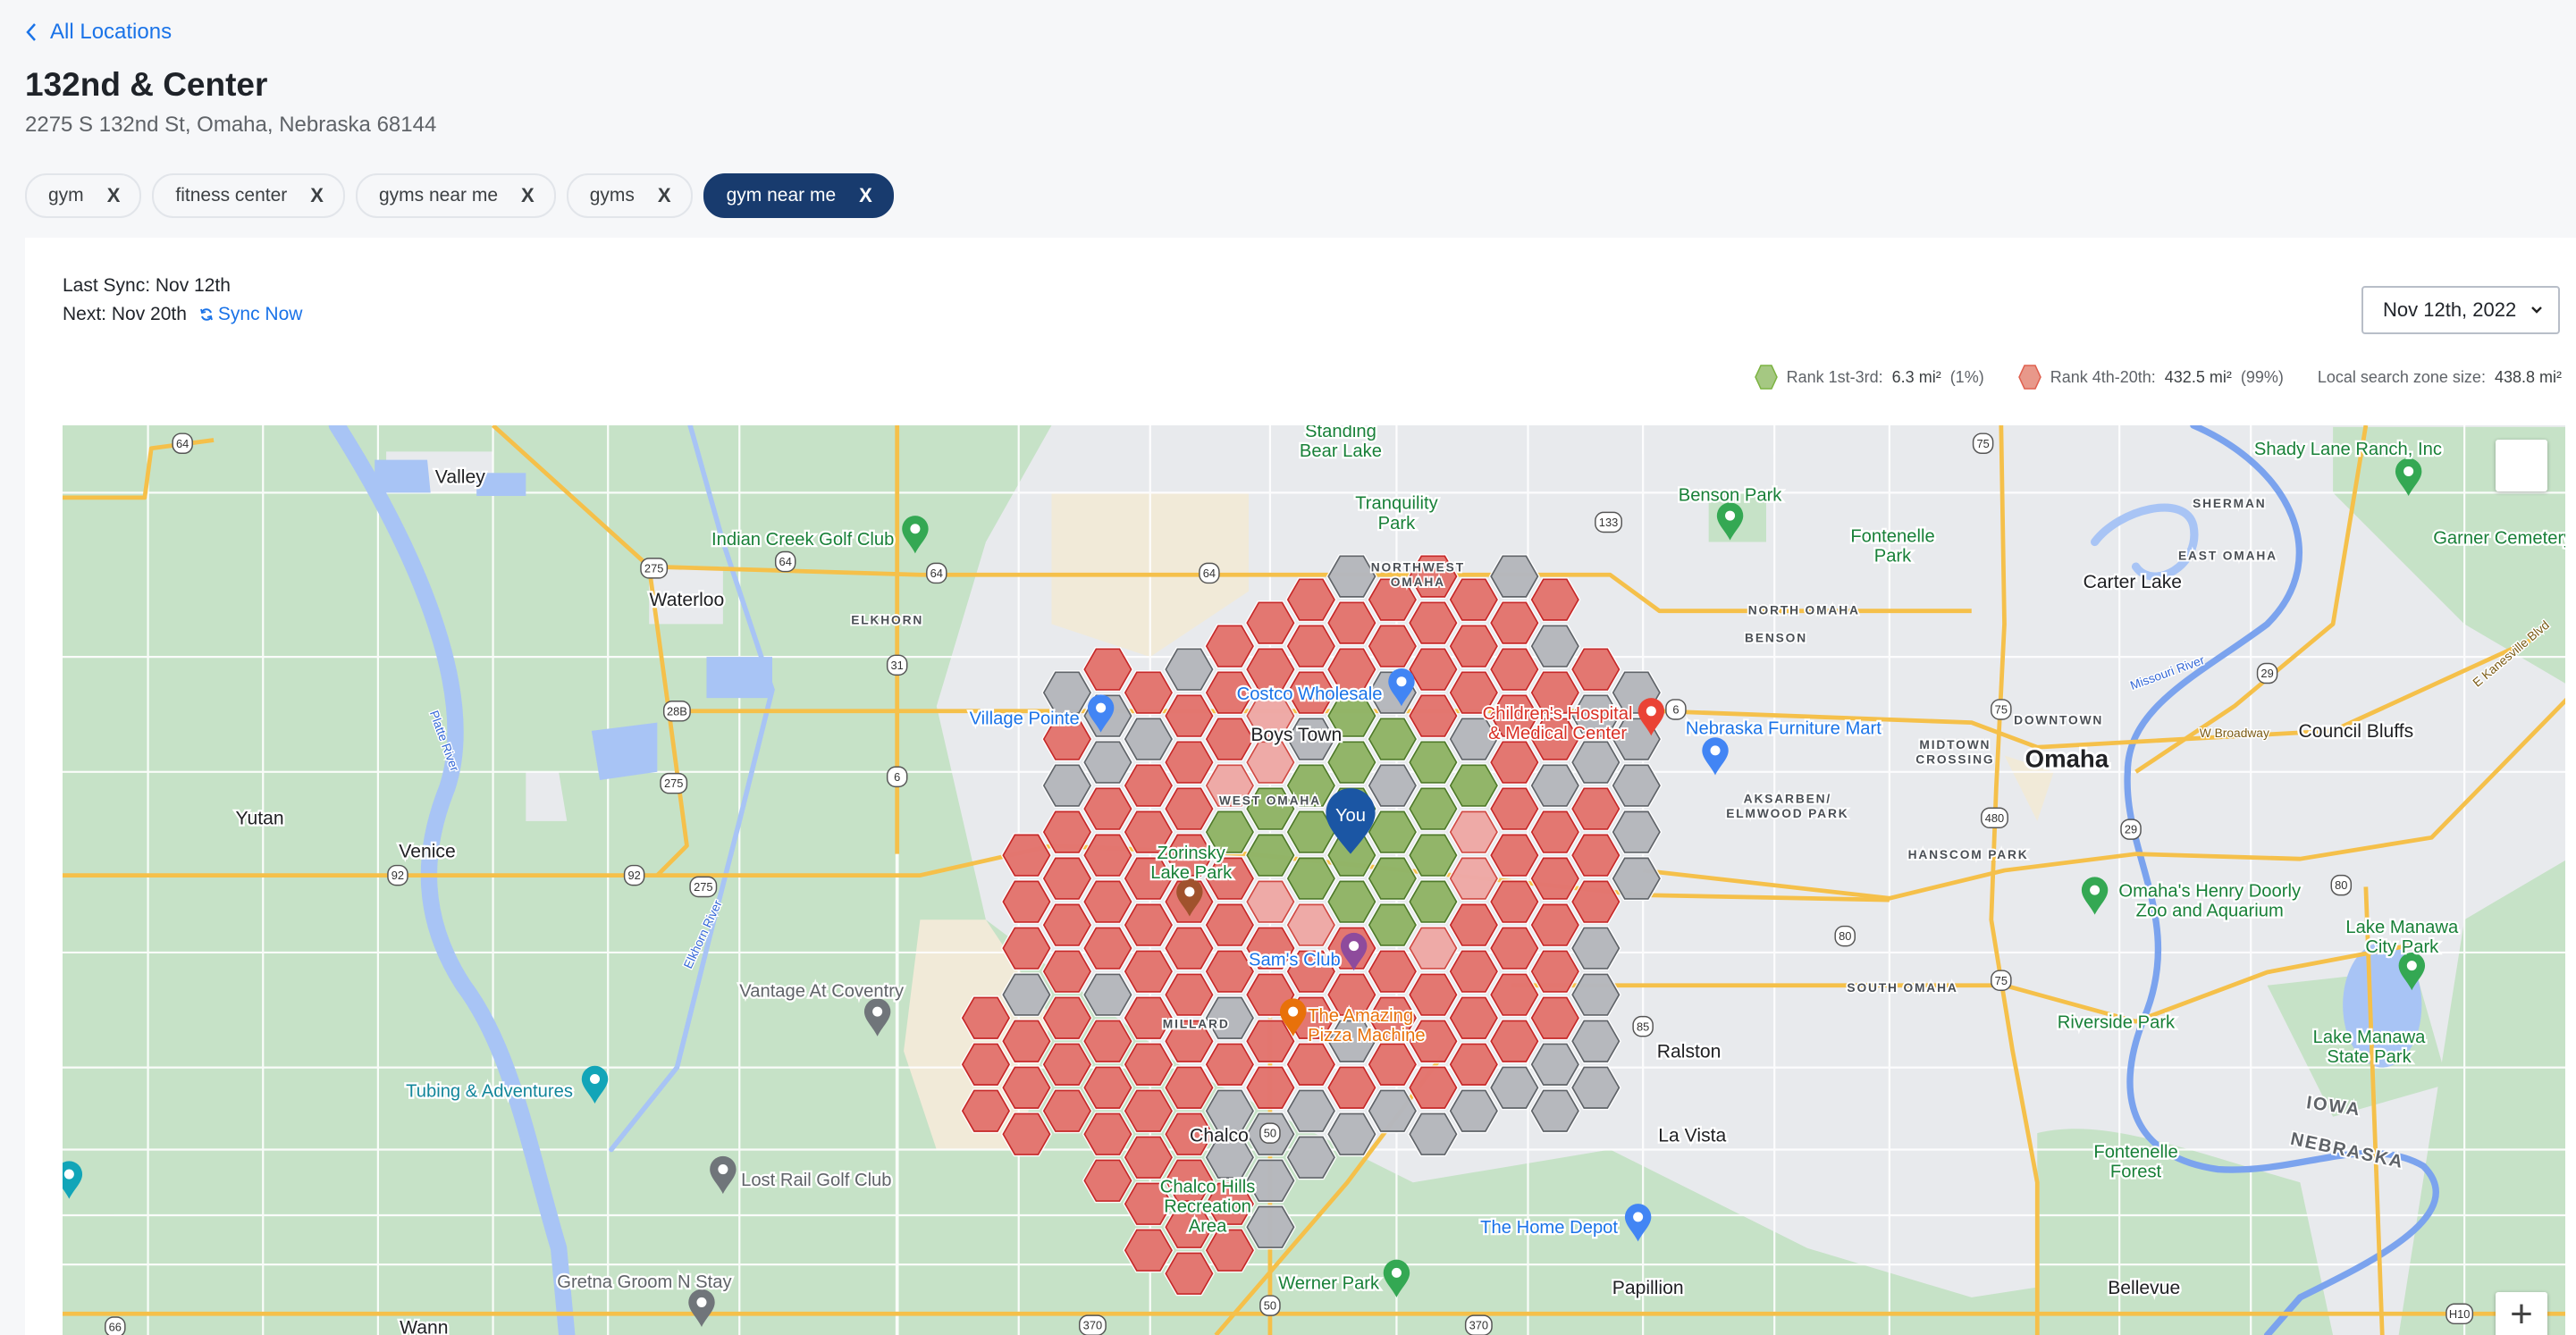 Image resolution: width=2576 pixels, height=1335 pixels. I want to click on date-select: Nov 12th, 2022, so click(2461, 310).